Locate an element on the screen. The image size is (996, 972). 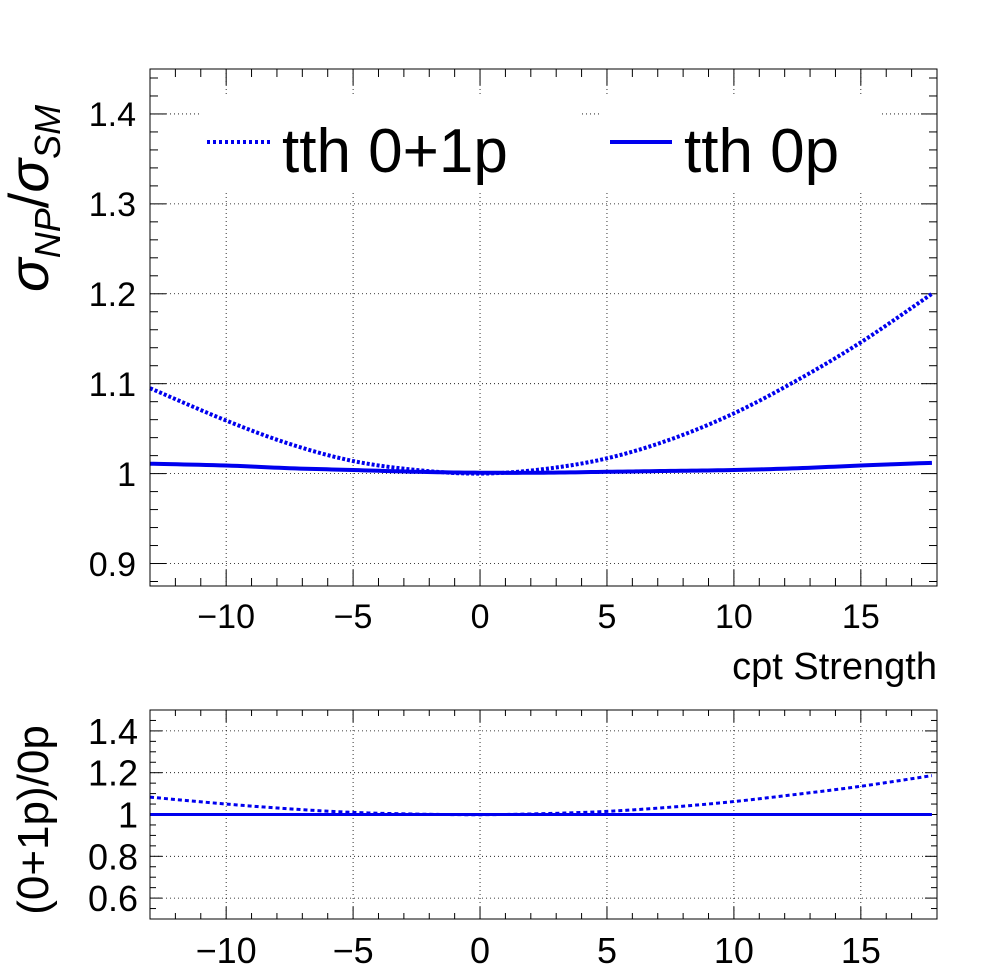
y-title-sub-np: NP is located at coordinates (47, 233).